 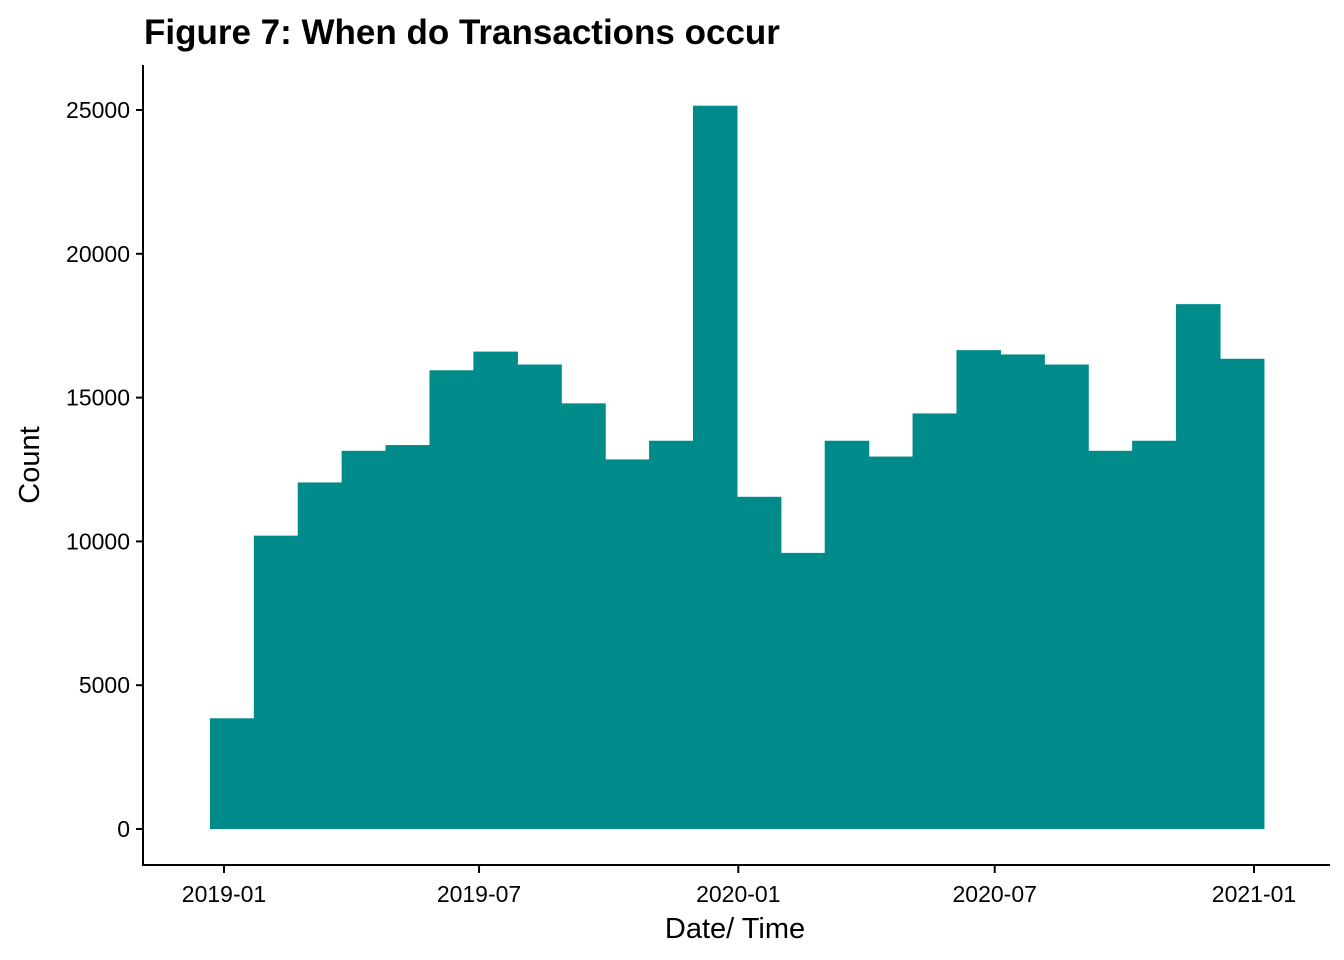 I want to click on x-axis-label: Date/ Time, so click(x=735, y=929).